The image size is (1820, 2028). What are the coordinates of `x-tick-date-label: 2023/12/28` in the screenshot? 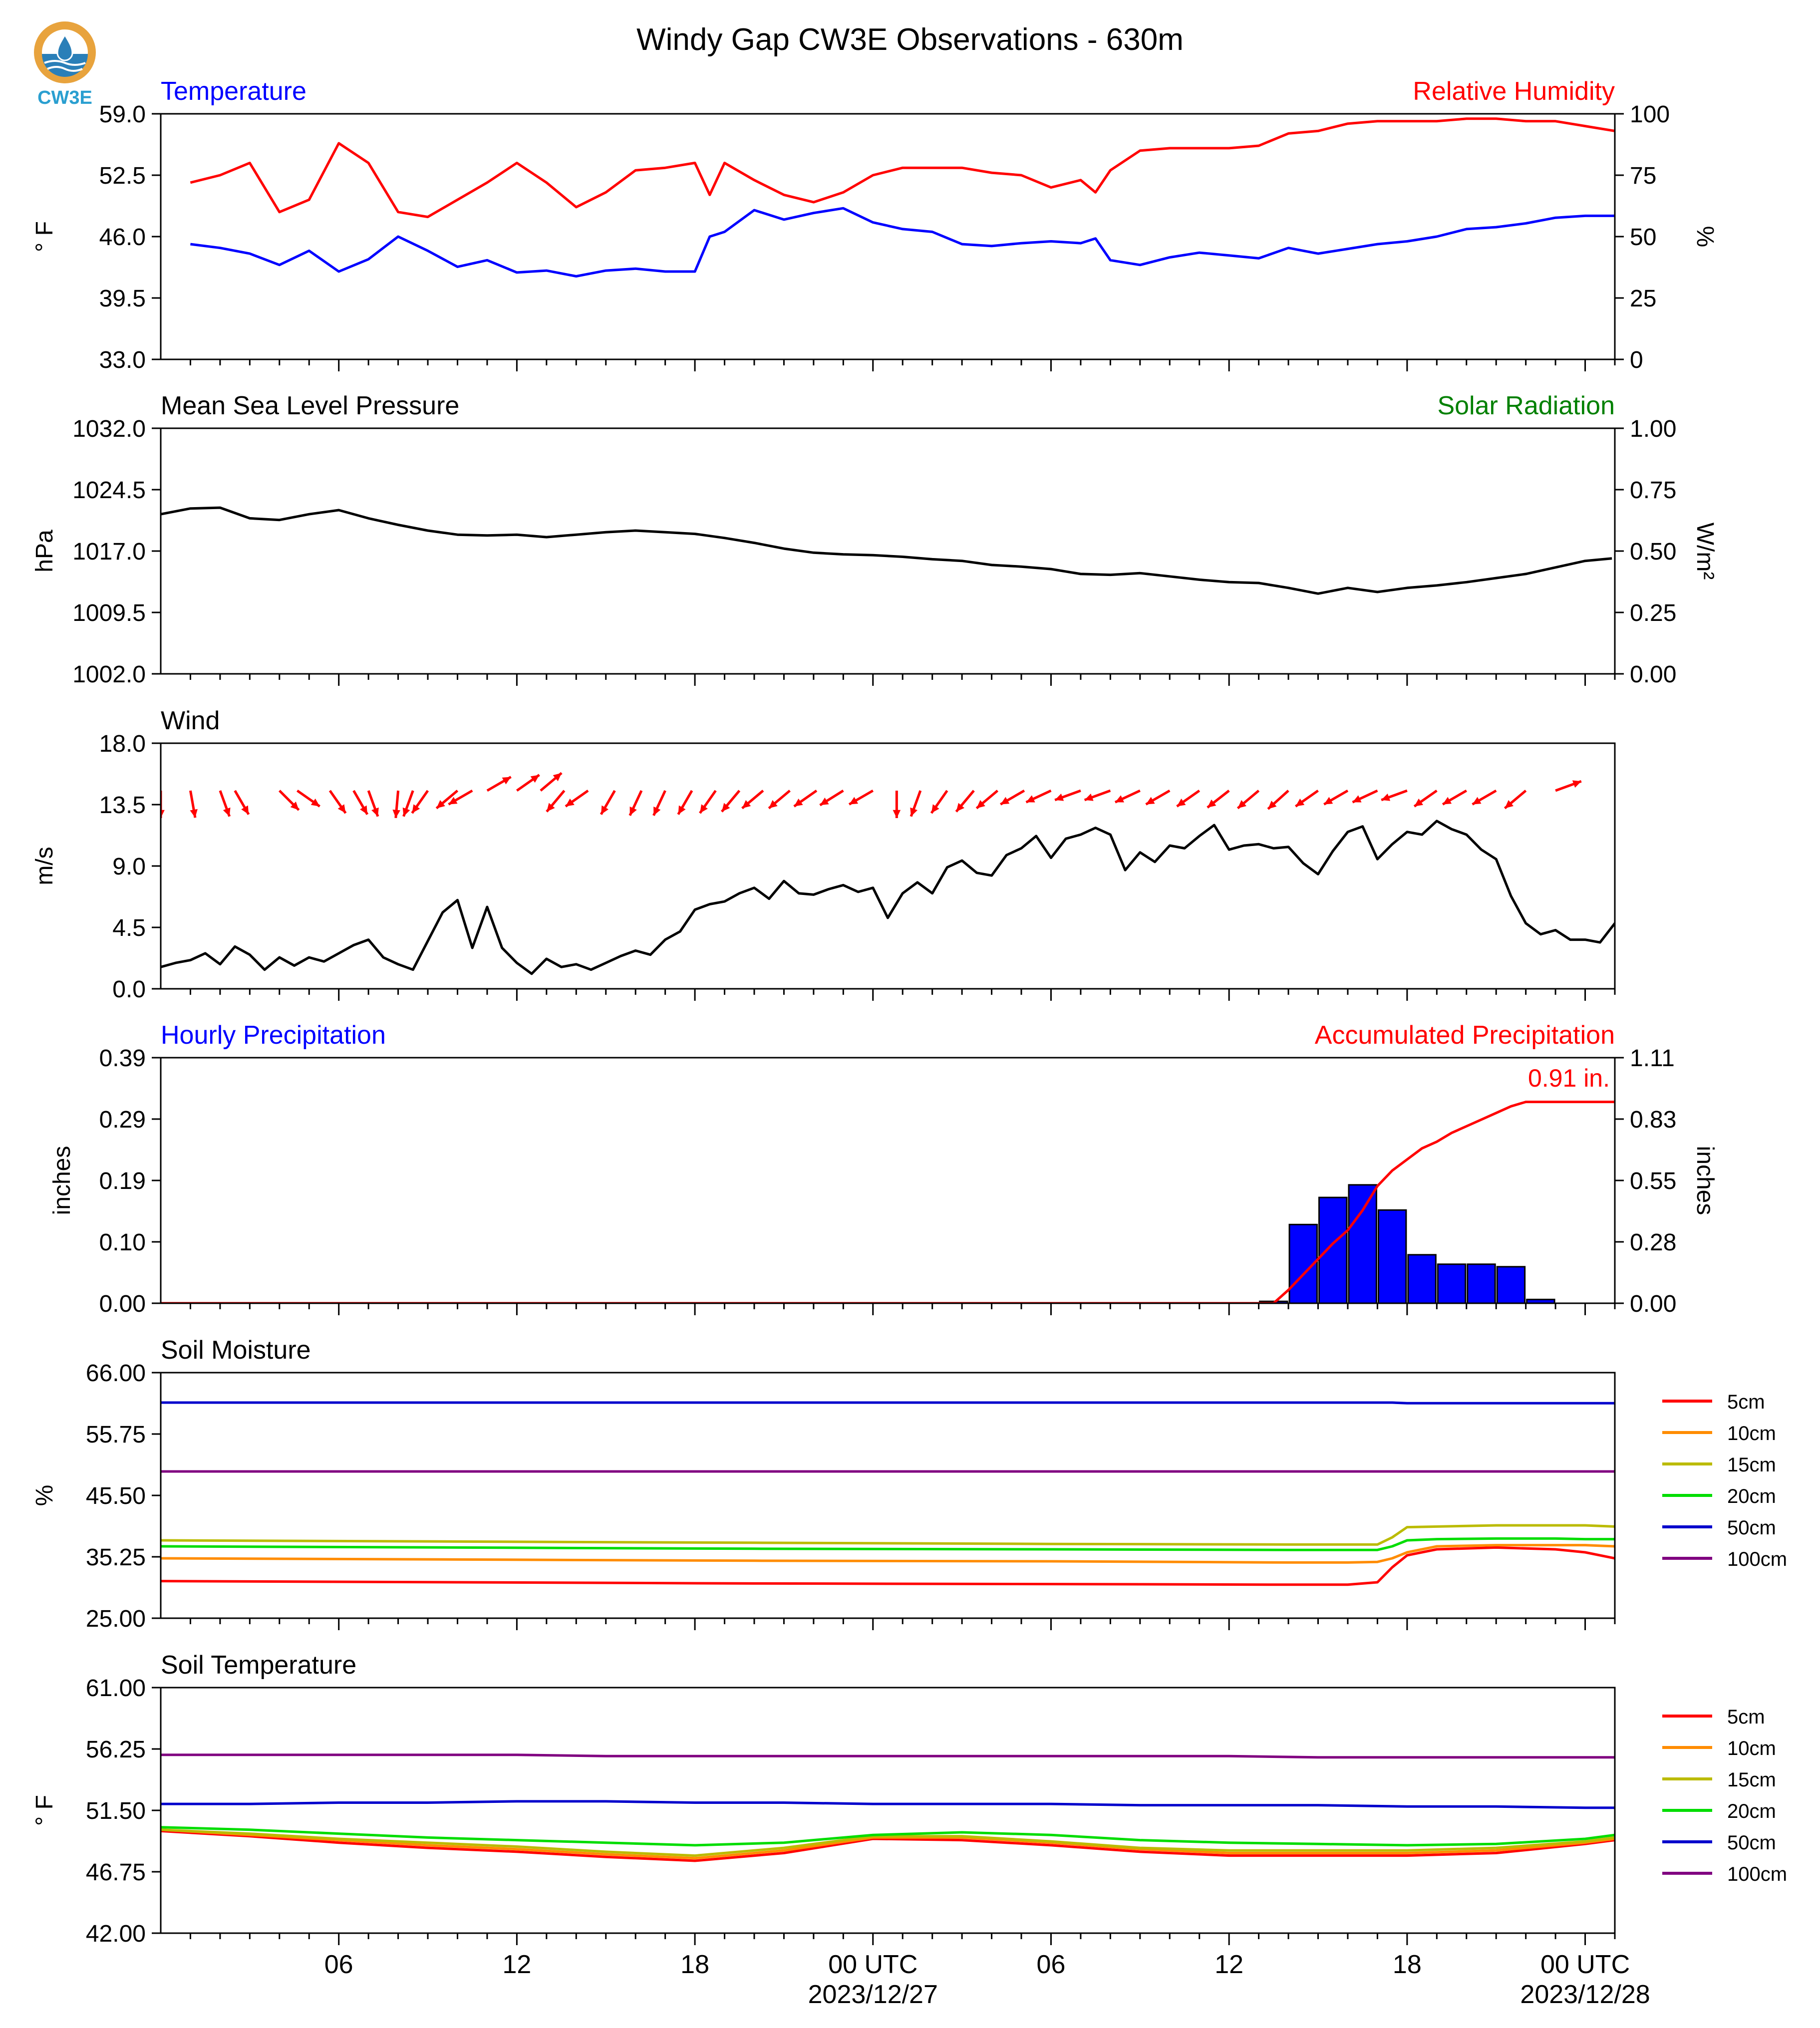 It's located at (1585, 1994).